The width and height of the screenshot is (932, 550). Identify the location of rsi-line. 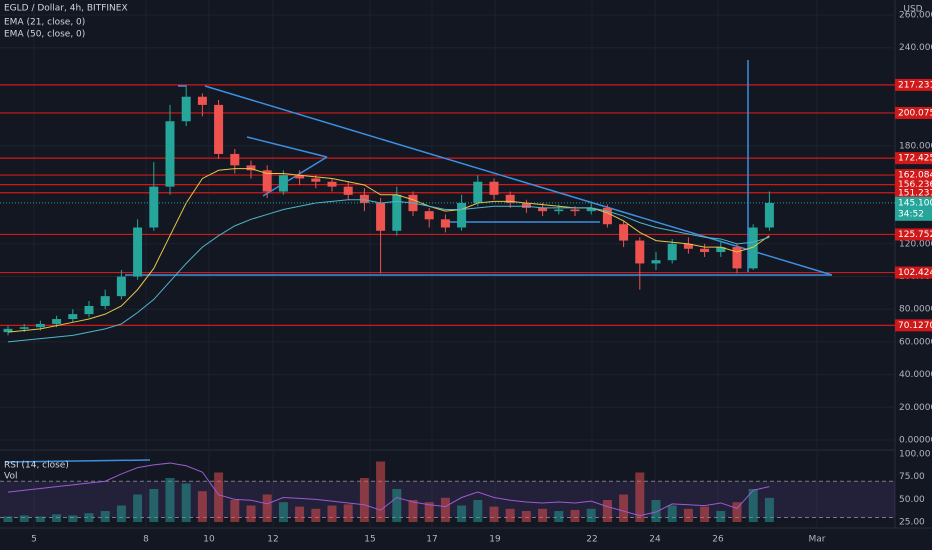
(388, 489).